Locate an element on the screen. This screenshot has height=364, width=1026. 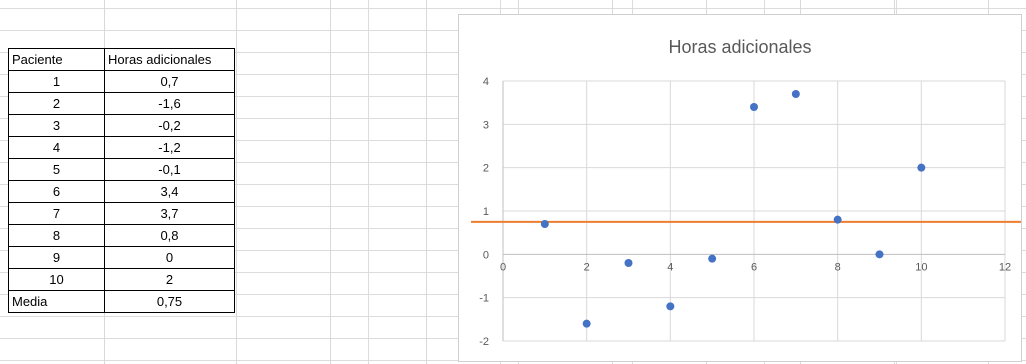
cell-paciente: 10 is located at coordinates (56, 279).